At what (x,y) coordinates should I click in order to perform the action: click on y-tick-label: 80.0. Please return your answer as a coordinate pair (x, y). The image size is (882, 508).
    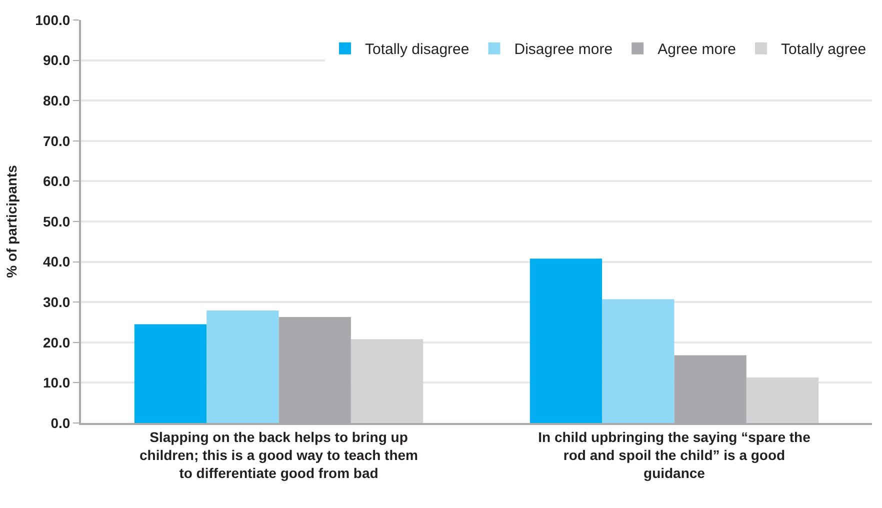
    Looking at the image, I should click on (56, 100).